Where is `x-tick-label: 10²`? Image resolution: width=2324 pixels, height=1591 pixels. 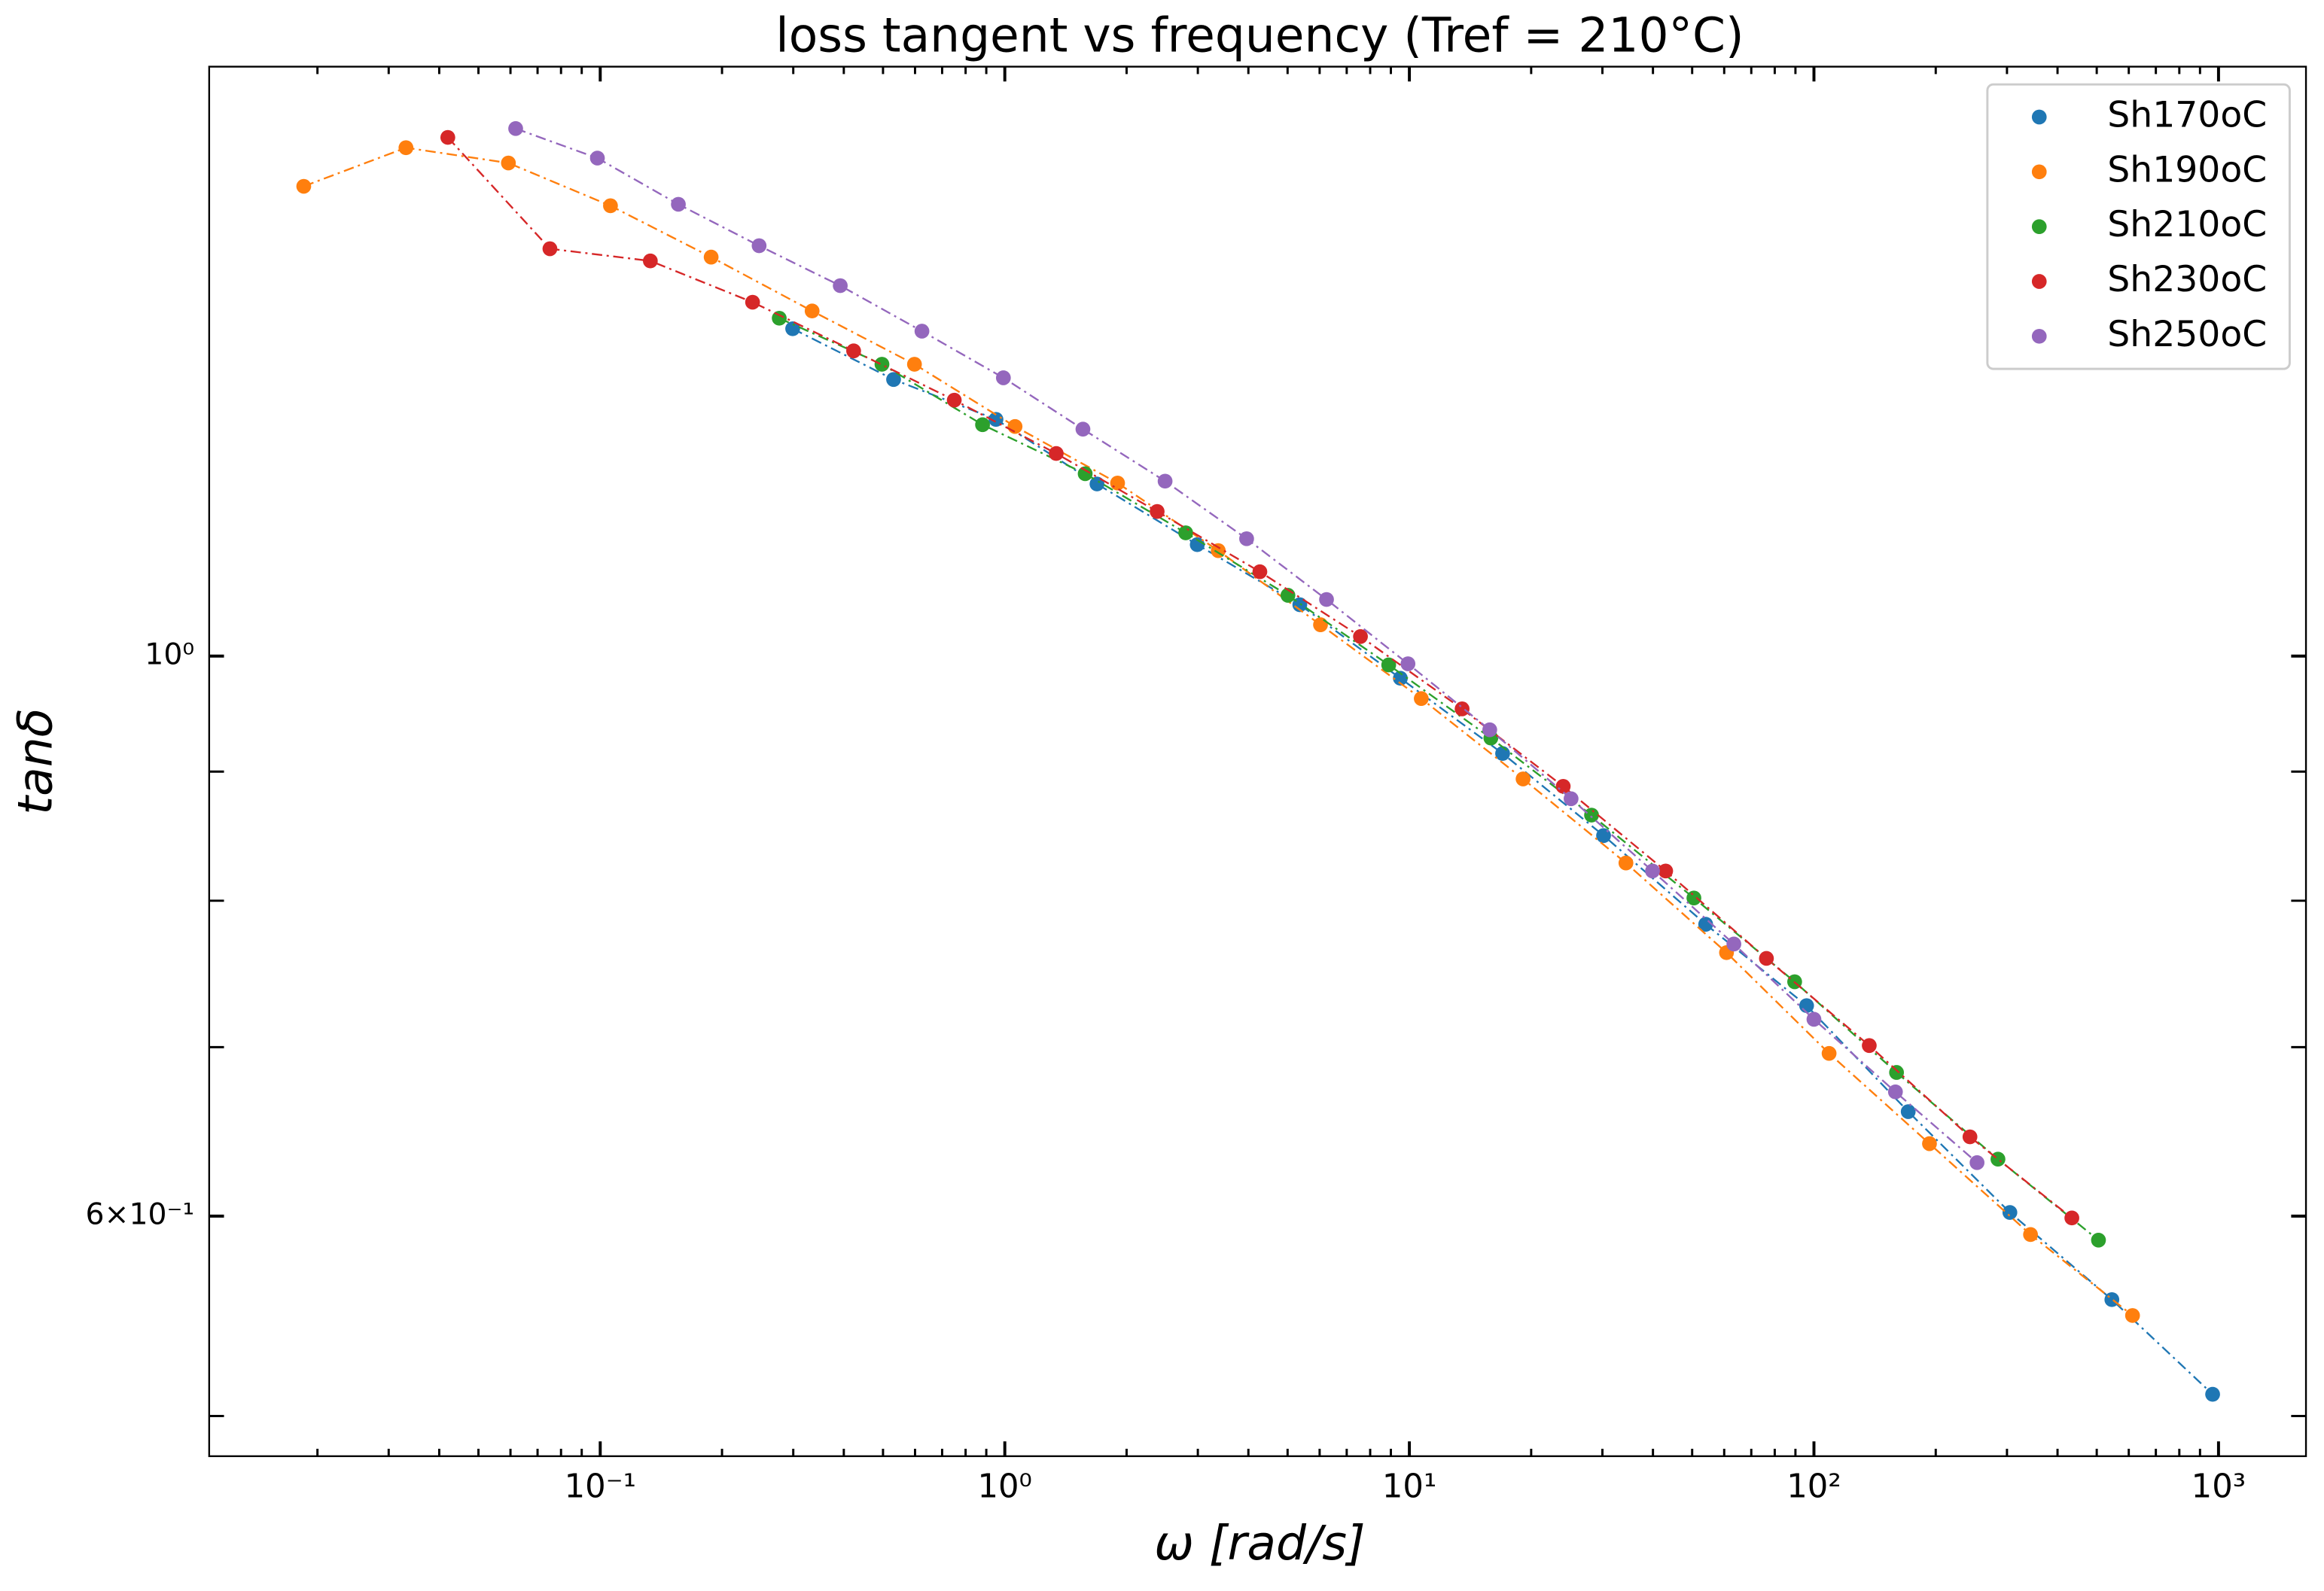
x-tick-label: 10² is located at coordinates (1814, 1487).